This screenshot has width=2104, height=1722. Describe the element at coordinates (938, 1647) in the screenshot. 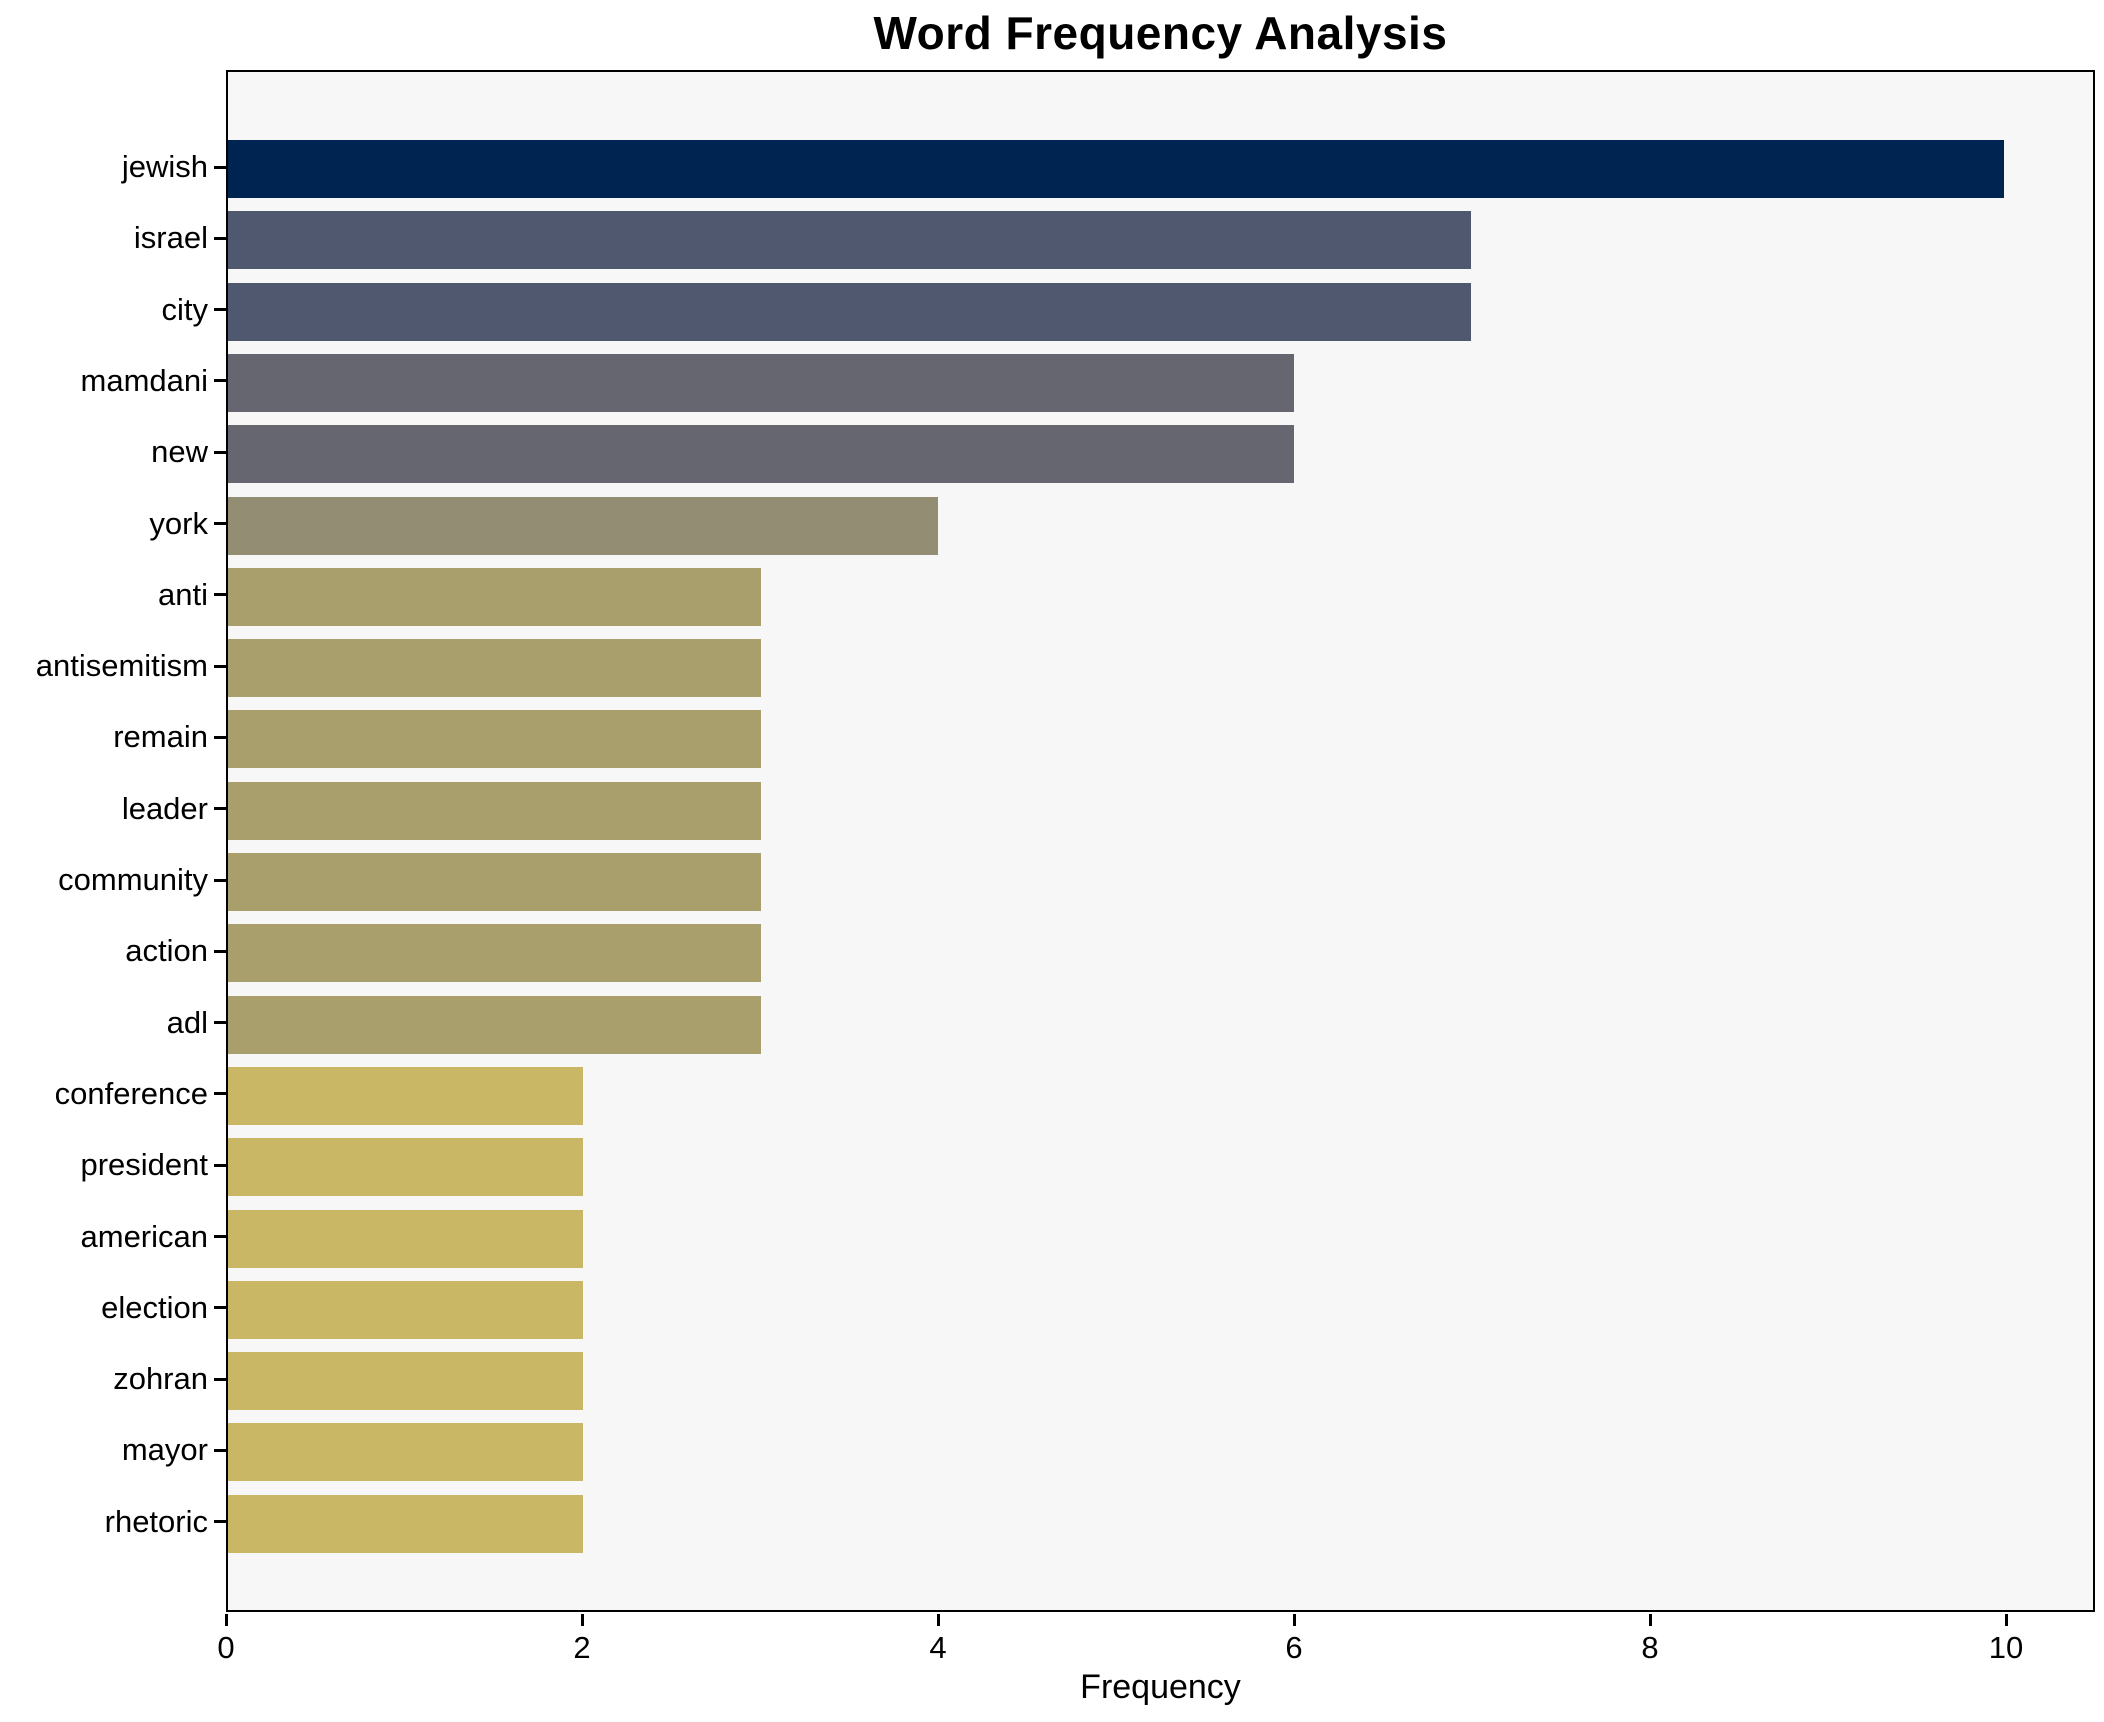

I see `x-tick-number: 4` at that location.